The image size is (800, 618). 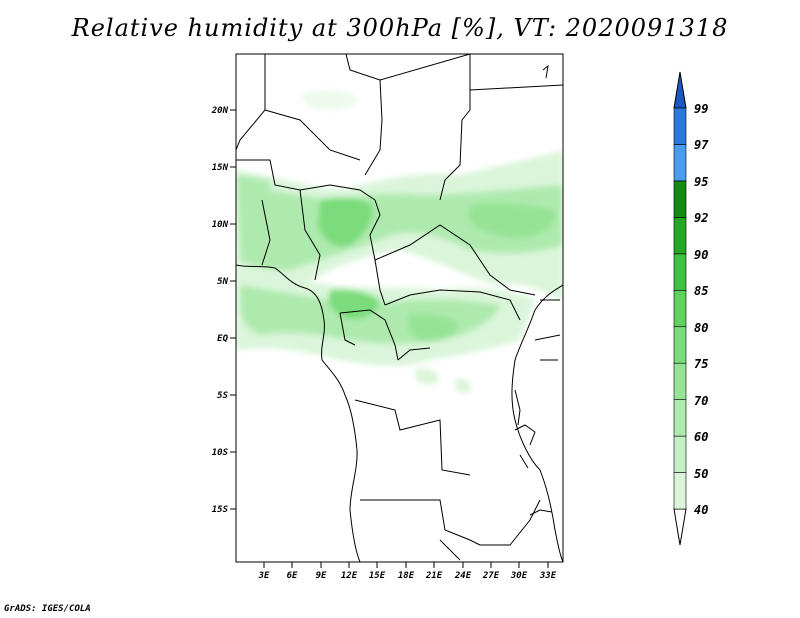 I want to click on shade-west-coast, so click(x=254, y=217).